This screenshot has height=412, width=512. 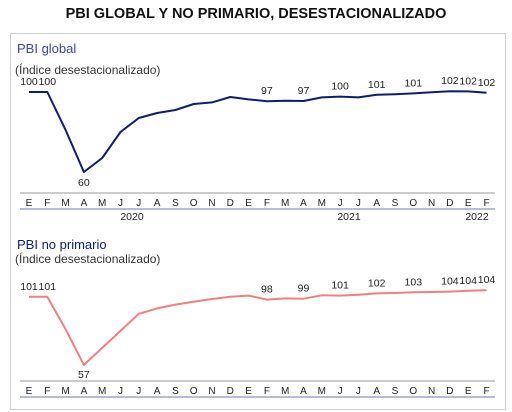 What do you see at coordinates (414, 282) in the screenshot?
I see `data-label: 103` at bounding box center [414, 282].